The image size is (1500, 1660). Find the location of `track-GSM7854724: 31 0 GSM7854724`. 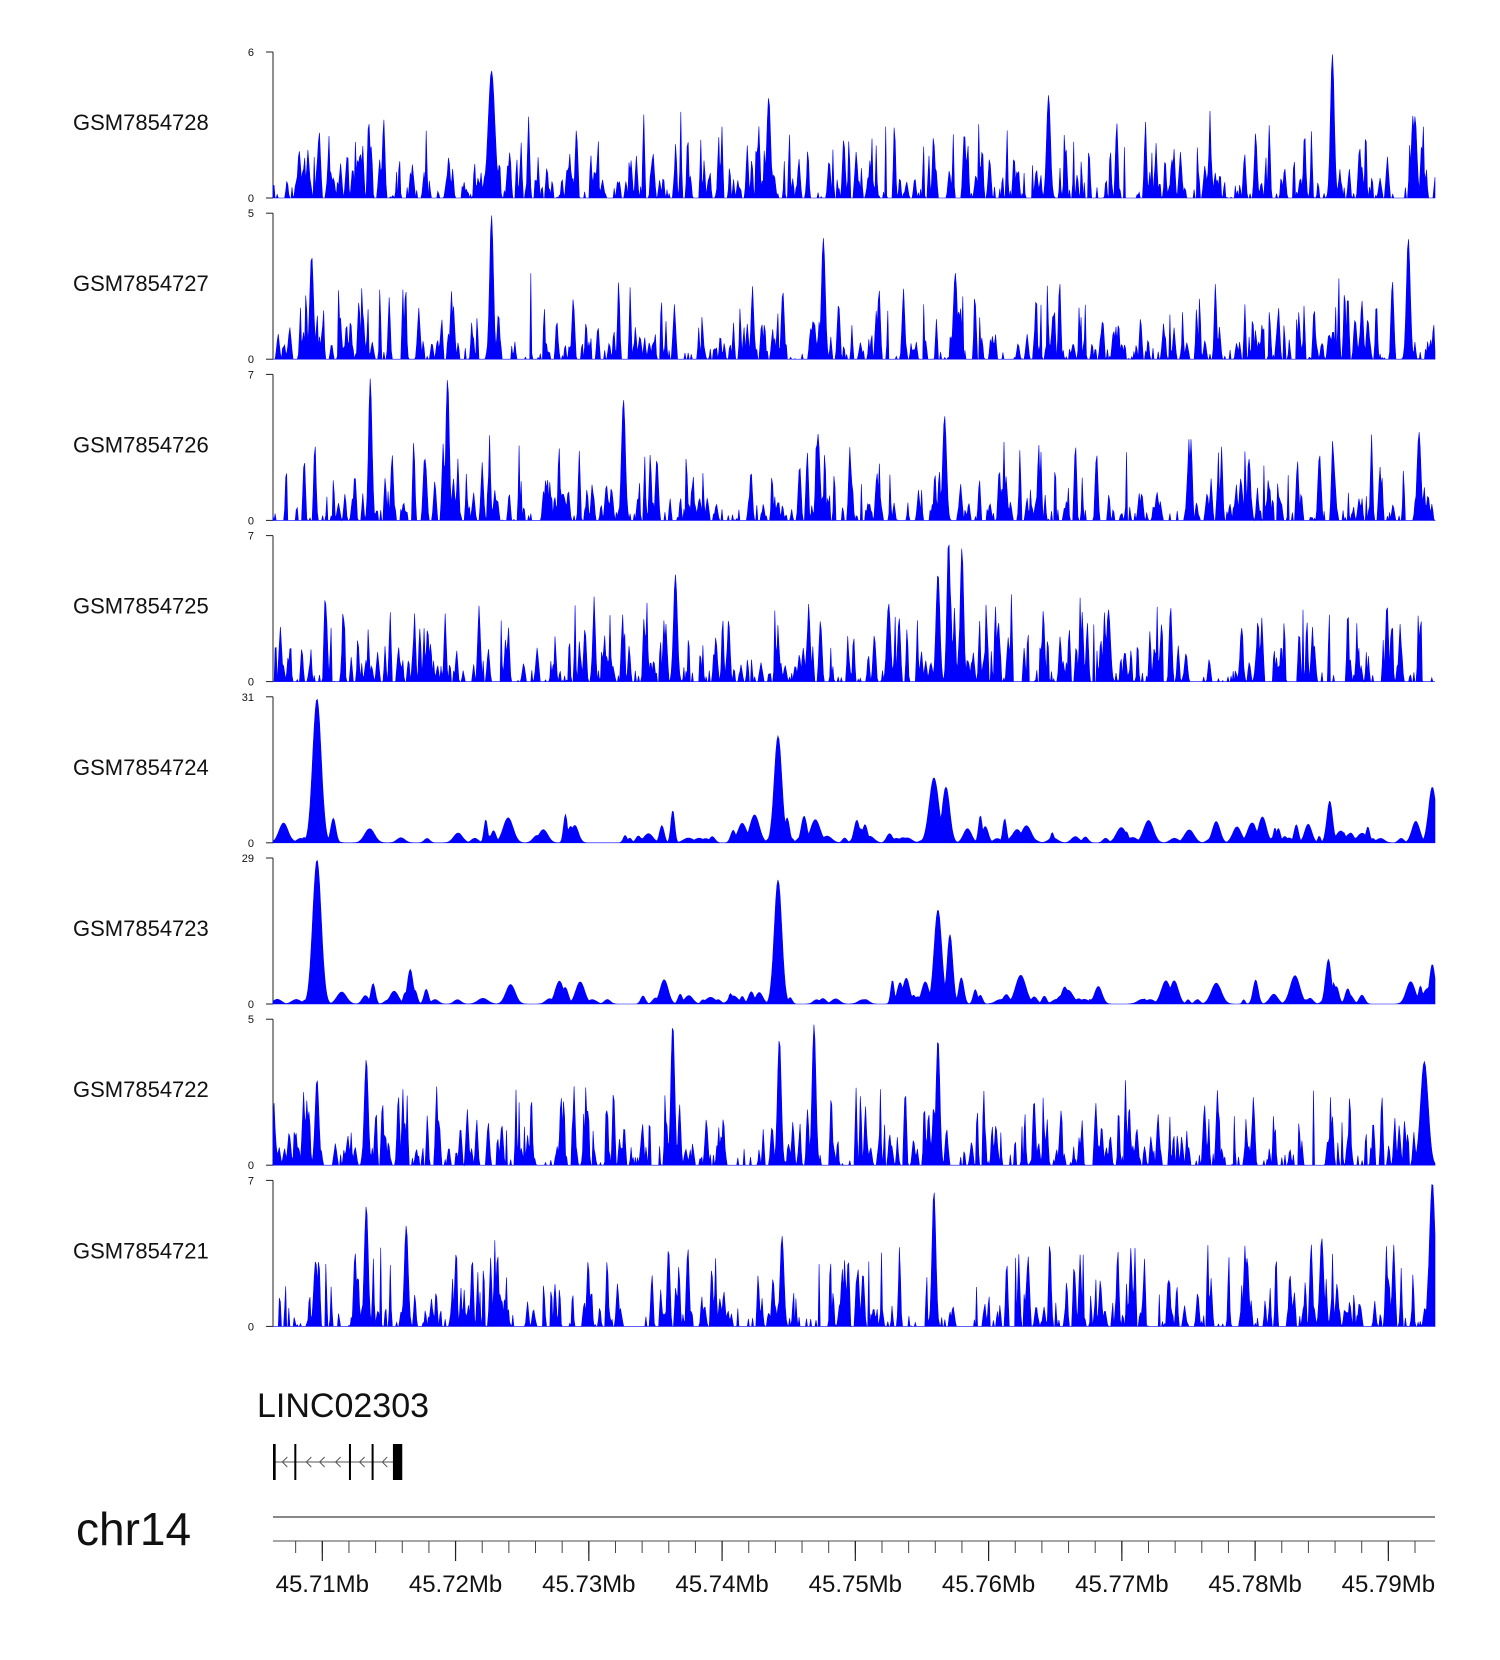

track-GSM7854724: 31 0 GSM7854724 is located at coordinates (754, 771).